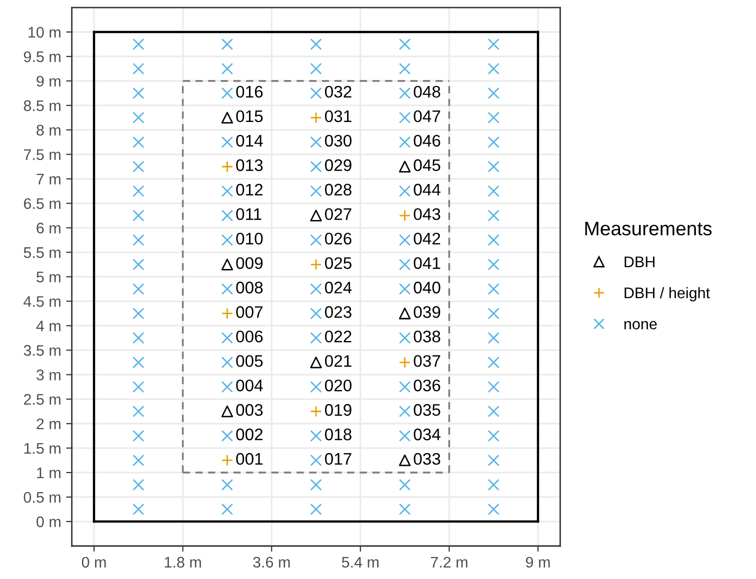 The height and width of the screenshot is (579, 756). What do you see at coordinates (249, 190) in the screenshot?
I see `annotation: 012` at bounding box center [249, 190].